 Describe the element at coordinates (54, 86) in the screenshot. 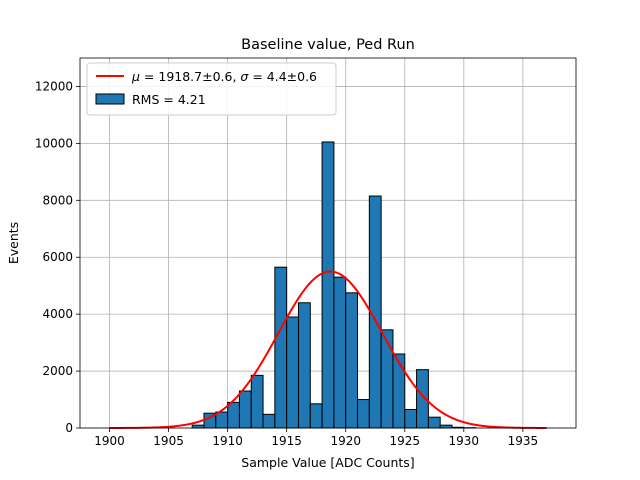

I see `y-tick-label: 12000` at that location.